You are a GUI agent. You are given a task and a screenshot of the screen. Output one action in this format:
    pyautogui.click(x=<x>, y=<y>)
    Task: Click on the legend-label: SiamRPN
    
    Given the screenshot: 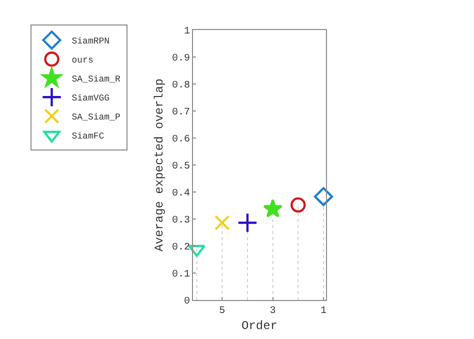 What is the action you would take?
    pyautogui.click(x=91, y=41)
    